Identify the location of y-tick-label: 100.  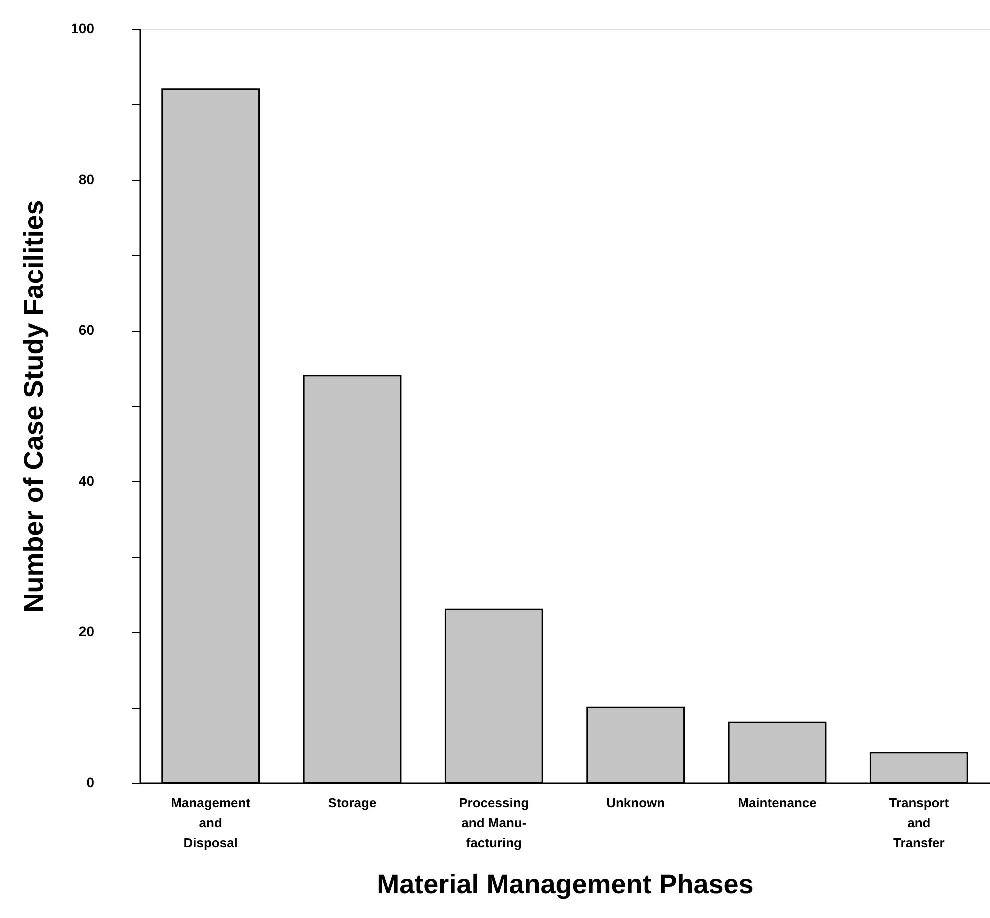
(83, 28).